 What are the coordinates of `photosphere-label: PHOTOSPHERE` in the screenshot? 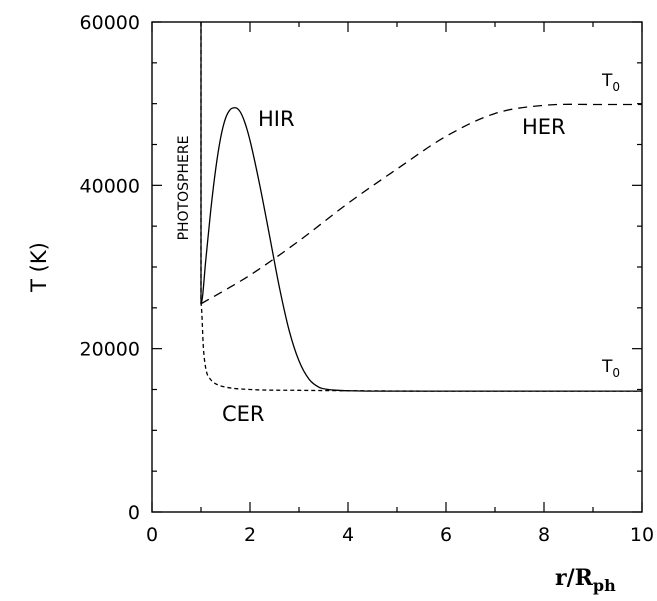 It's located at (184, 188).